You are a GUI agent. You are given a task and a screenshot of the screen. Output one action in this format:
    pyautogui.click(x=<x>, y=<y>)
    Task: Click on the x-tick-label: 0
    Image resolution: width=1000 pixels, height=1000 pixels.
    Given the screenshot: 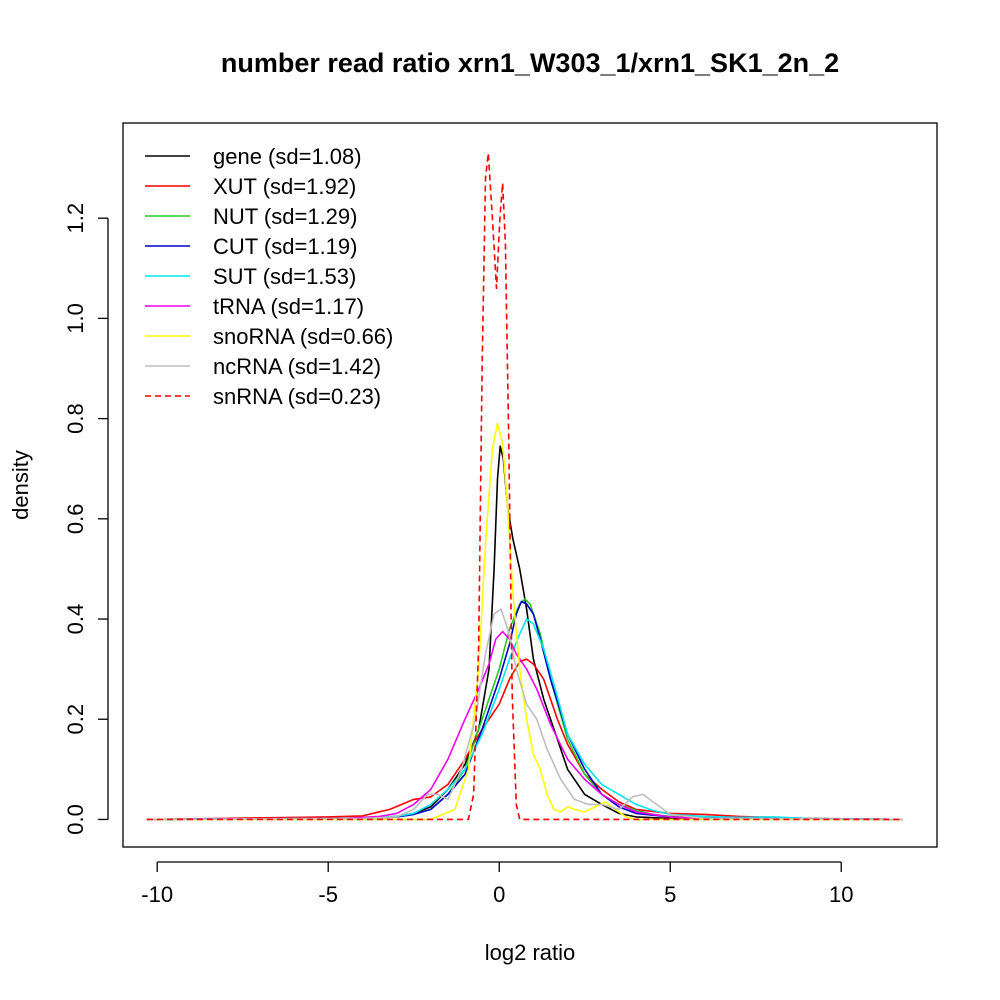 What is the action you would take?
    pyautogui.click(x=499, y=894)
    